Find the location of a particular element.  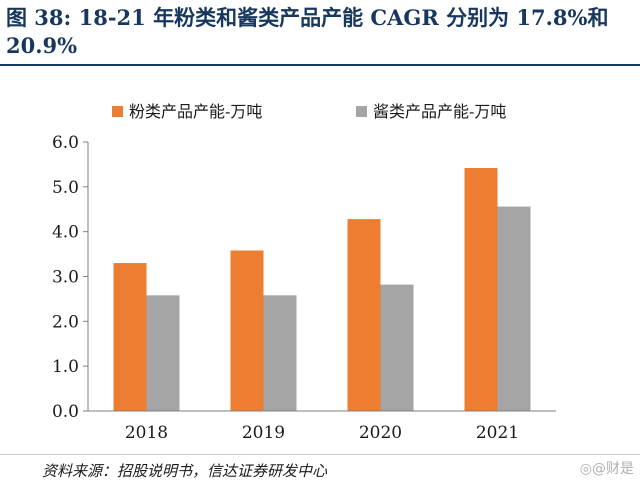

y-axis: 0.0 1.0 2.0 3.0 4.0 5.0 6.0 is located at coordinates (70, 277).